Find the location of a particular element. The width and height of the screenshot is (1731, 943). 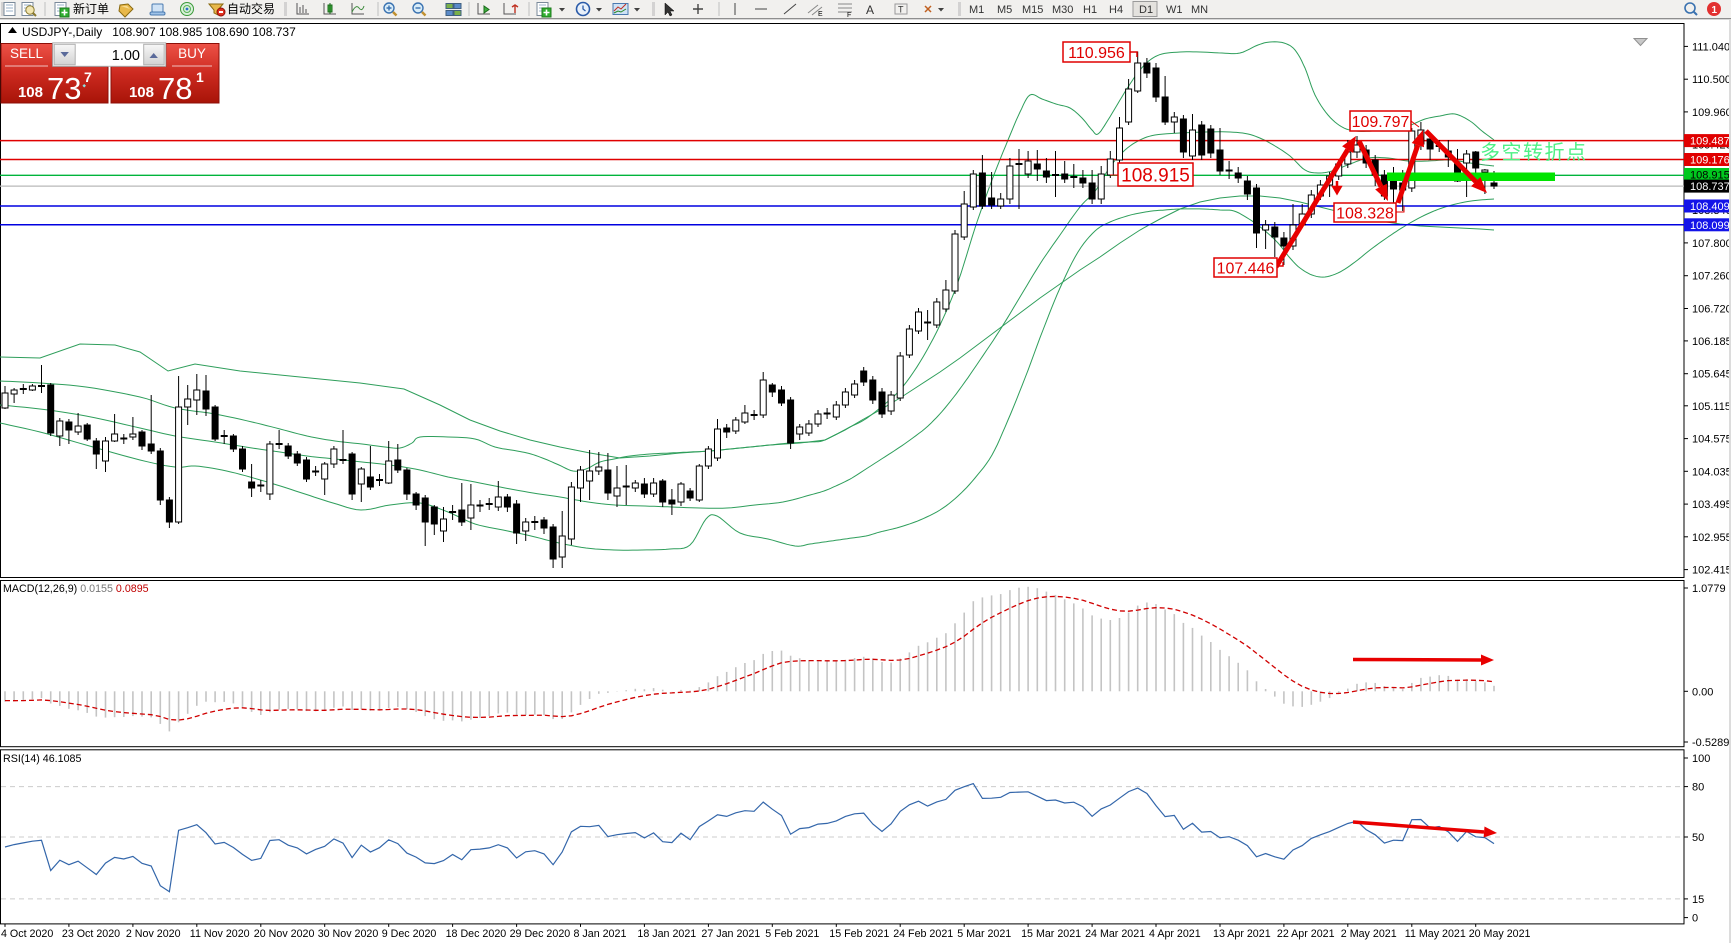

svg-text: 108.409 is located at coordinates (1710, 207).